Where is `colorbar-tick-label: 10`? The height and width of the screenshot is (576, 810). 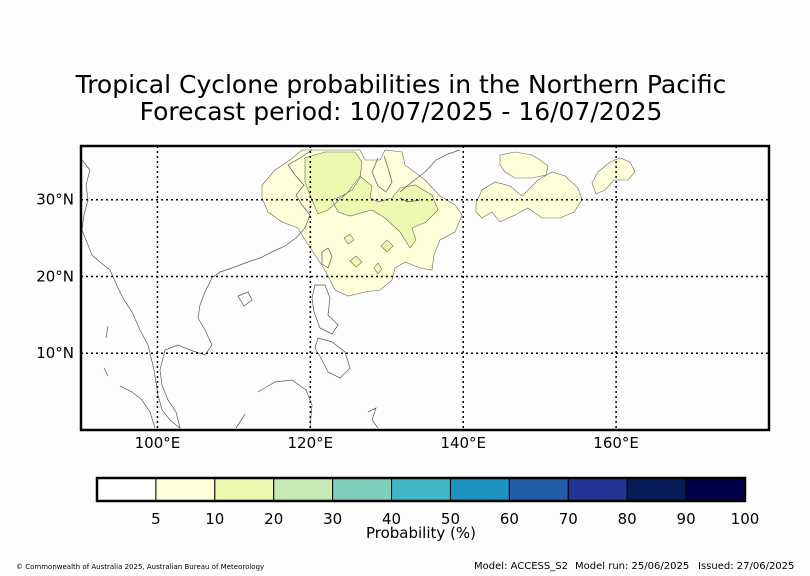
colorbar-tick-label: 10 is located at coordinates (215, 519).